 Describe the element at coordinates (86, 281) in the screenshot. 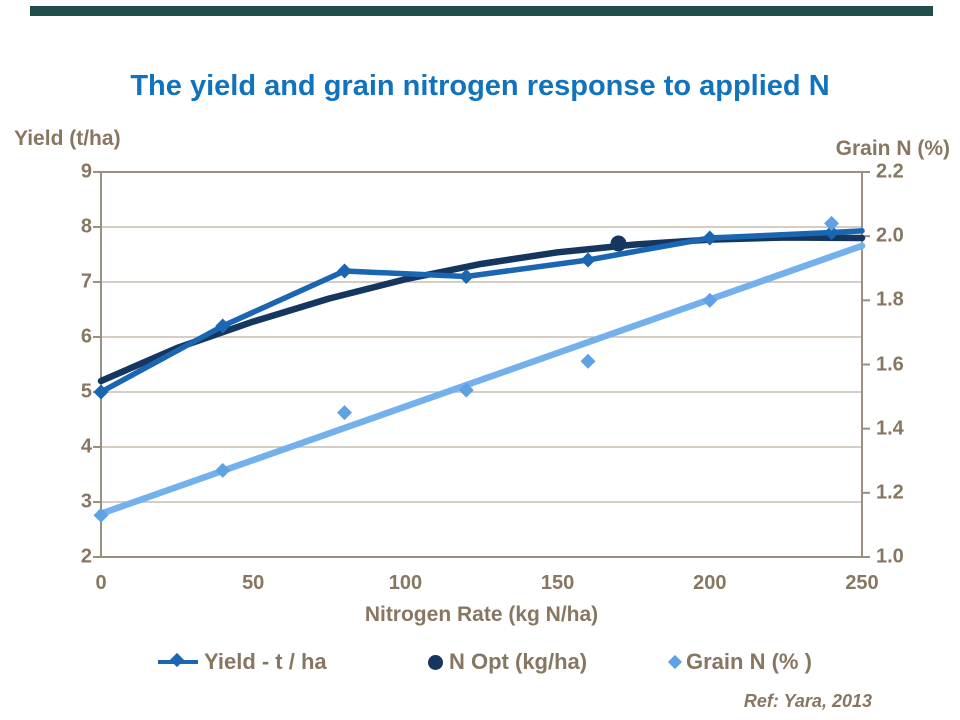

I see `y-left-tick-label: 7` at that location.